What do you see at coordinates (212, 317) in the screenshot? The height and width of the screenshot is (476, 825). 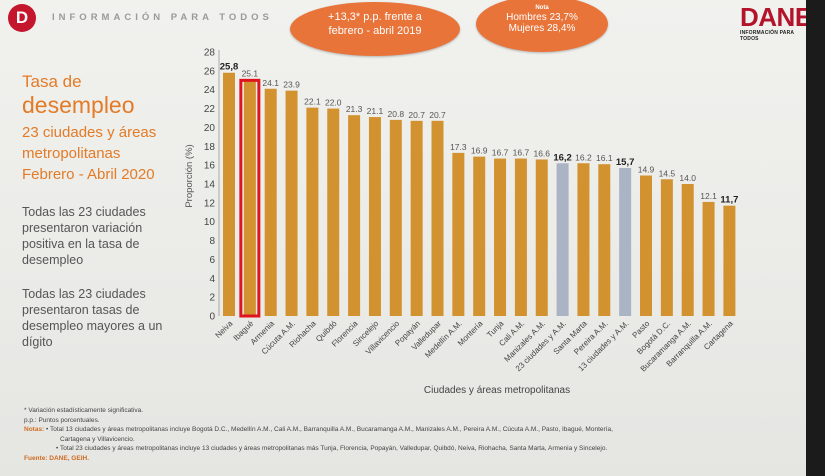 I see `y-tick-label: 0` at bounding box center [212, 317].